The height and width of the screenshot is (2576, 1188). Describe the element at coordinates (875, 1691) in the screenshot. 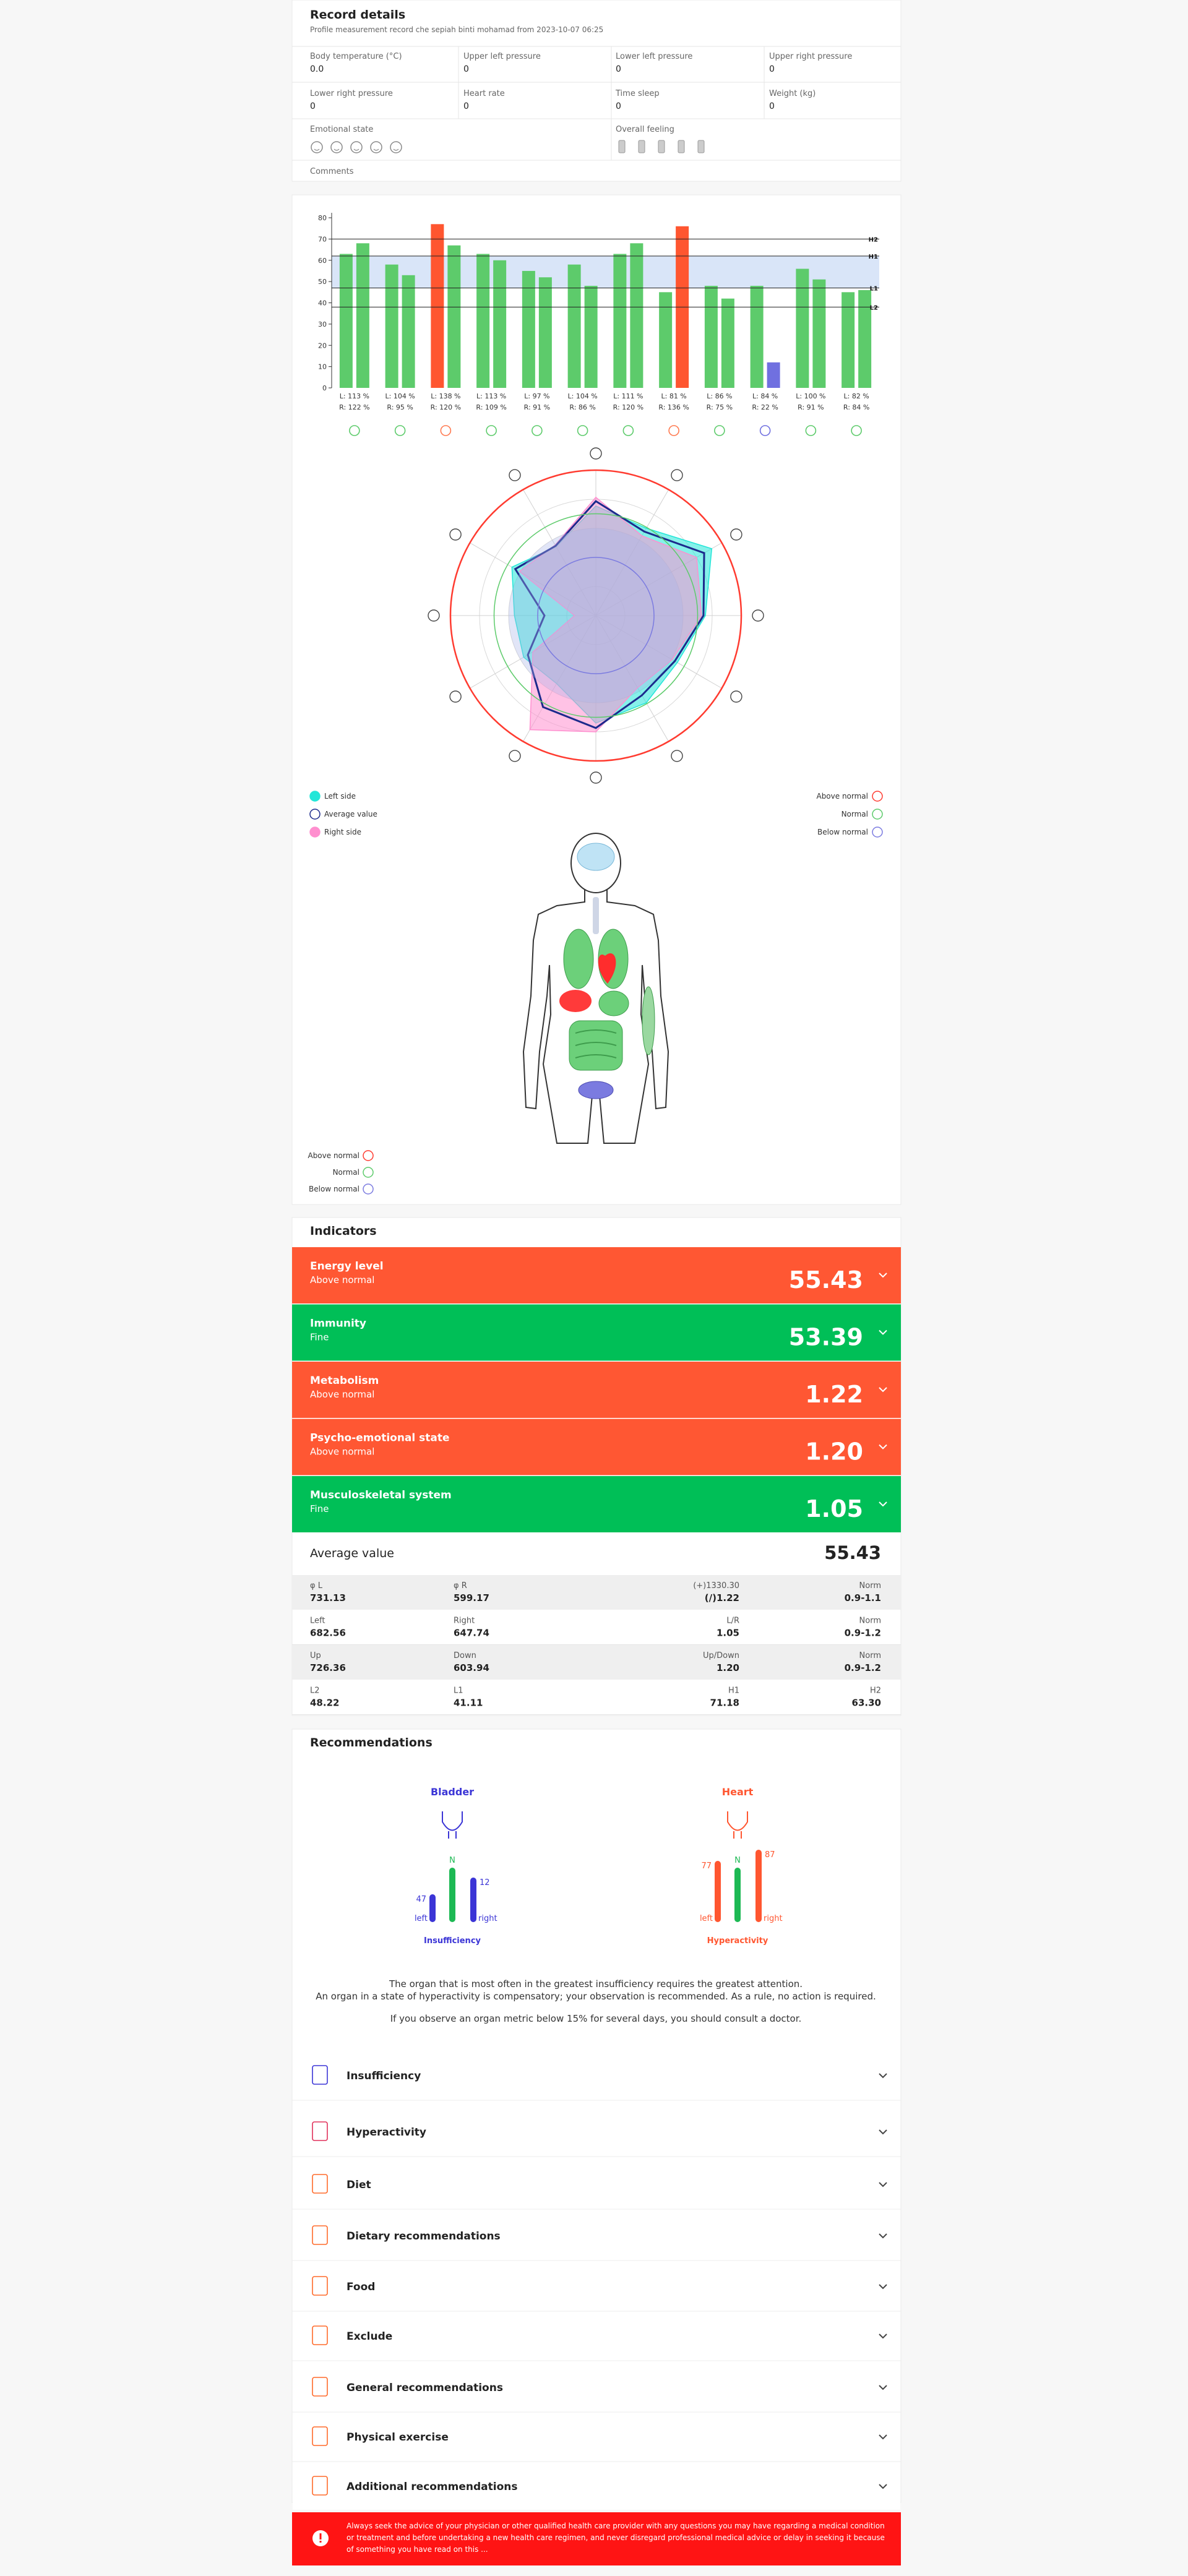

I see `table-label: H2` at that location.